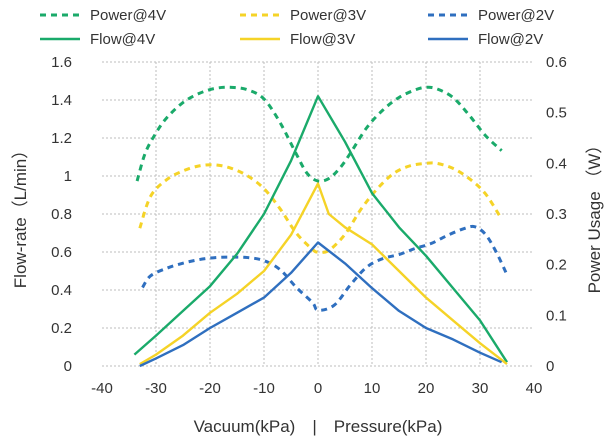  I want to click on y-right-tick-label: 0.6, so click(556, 62).